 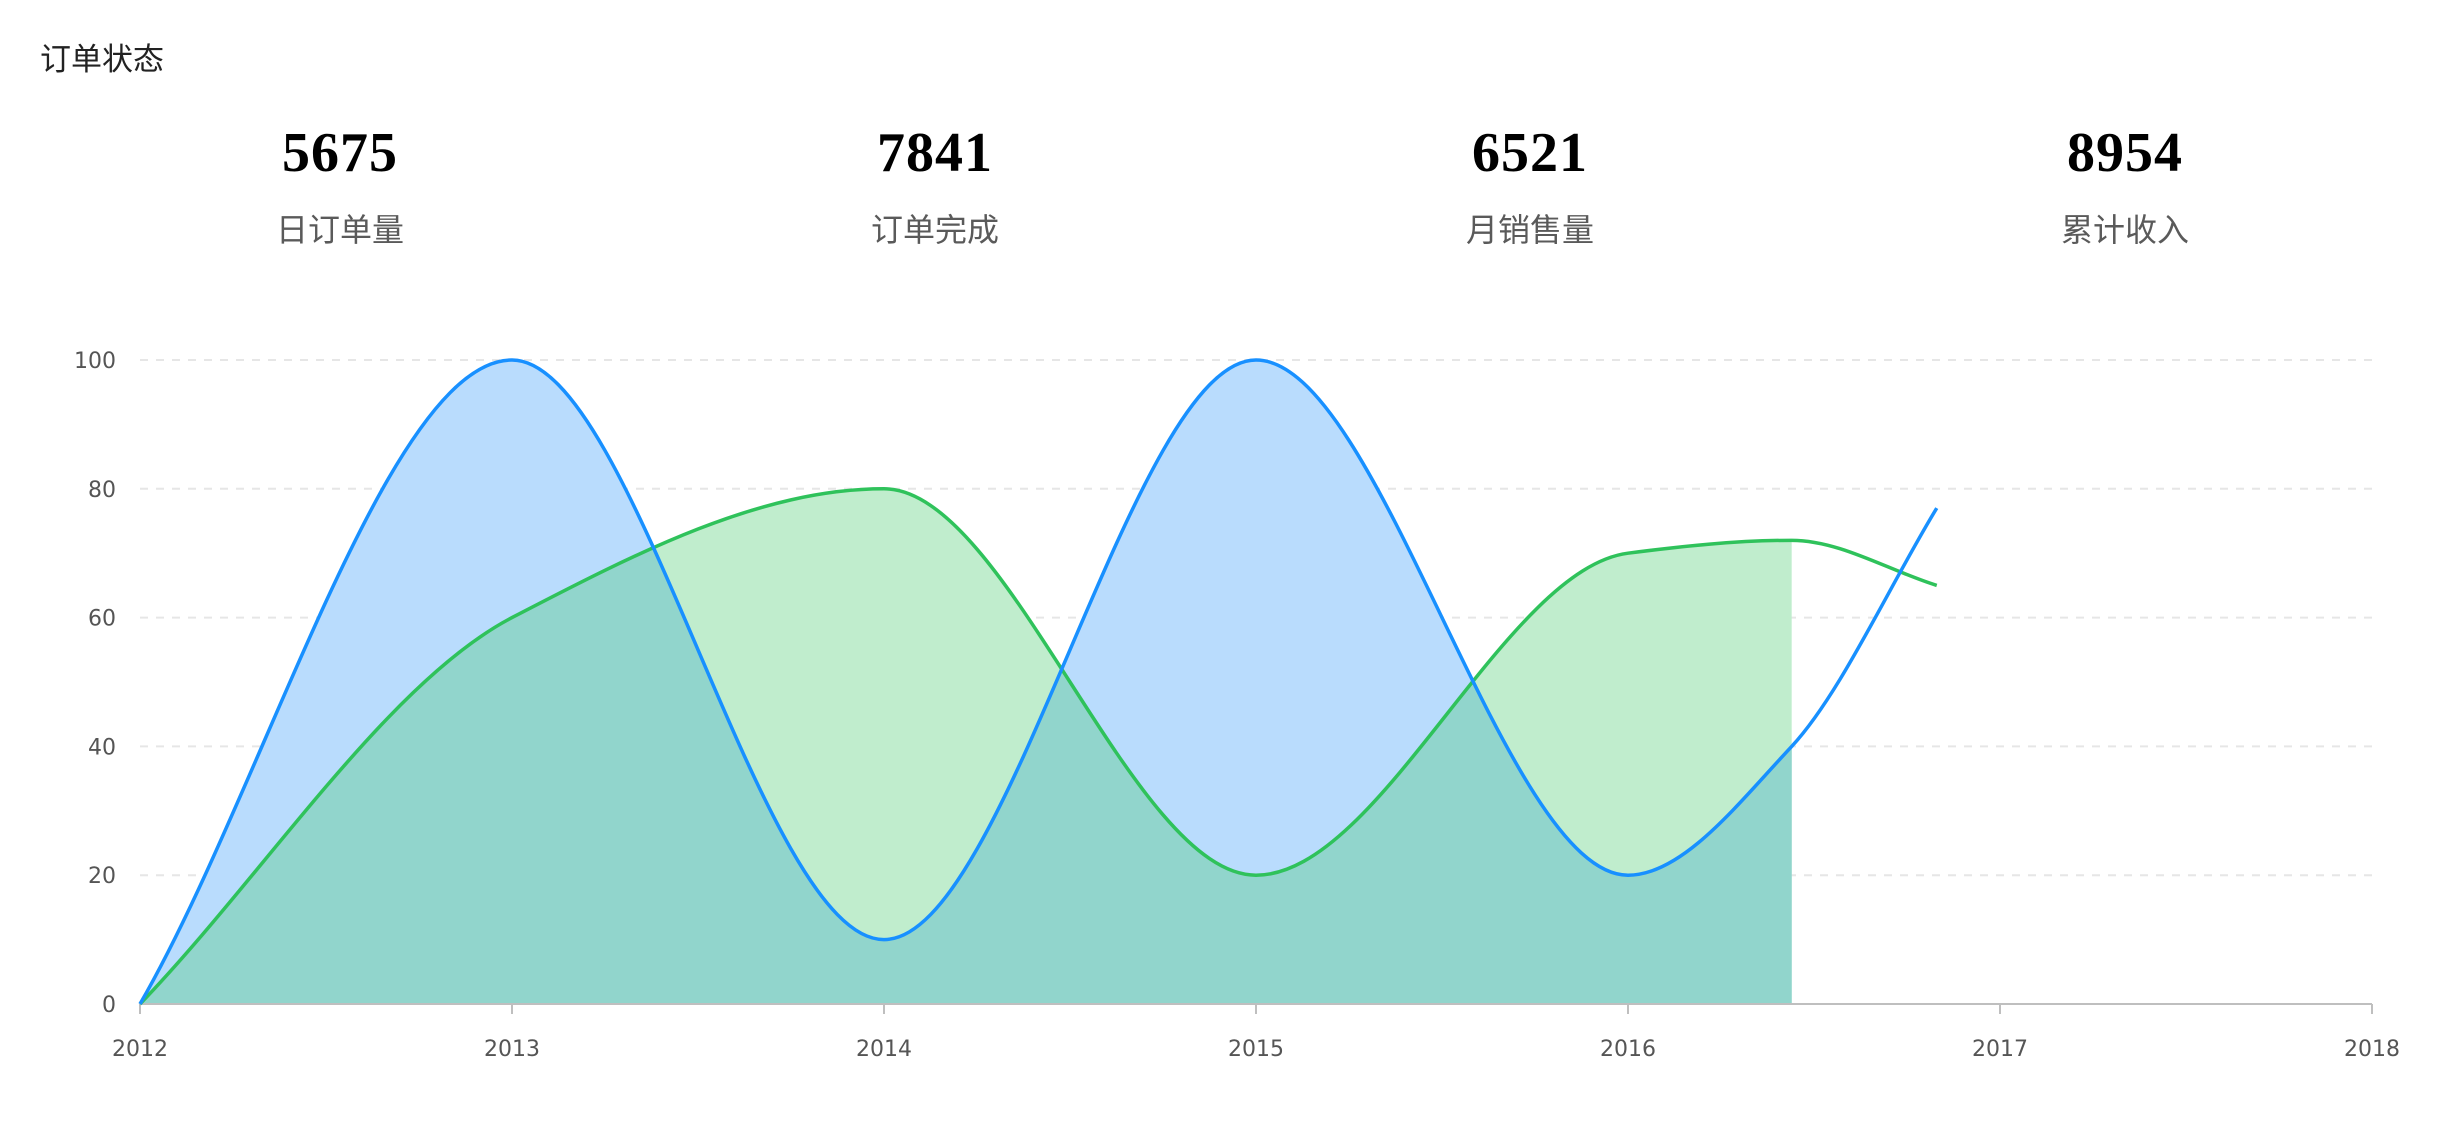 I want to click on panel-title: 订单状态, so click(x=102, y=60).